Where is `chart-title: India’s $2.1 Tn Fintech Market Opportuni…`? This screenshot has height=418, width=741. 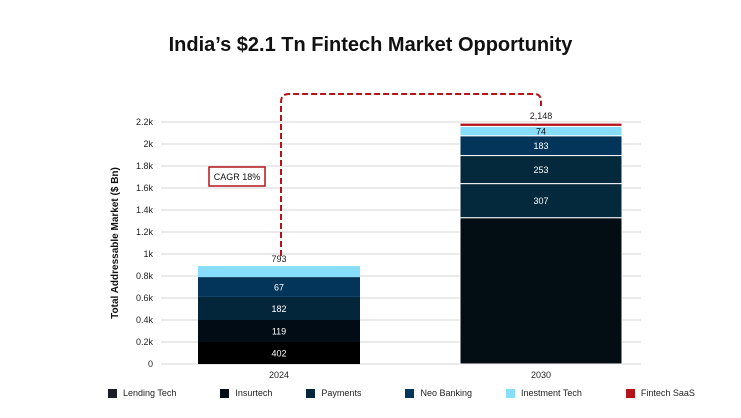 chart-title: India’s $2.1 Tn Fintech Market Opportuni… is located at coordinates (370, 45).